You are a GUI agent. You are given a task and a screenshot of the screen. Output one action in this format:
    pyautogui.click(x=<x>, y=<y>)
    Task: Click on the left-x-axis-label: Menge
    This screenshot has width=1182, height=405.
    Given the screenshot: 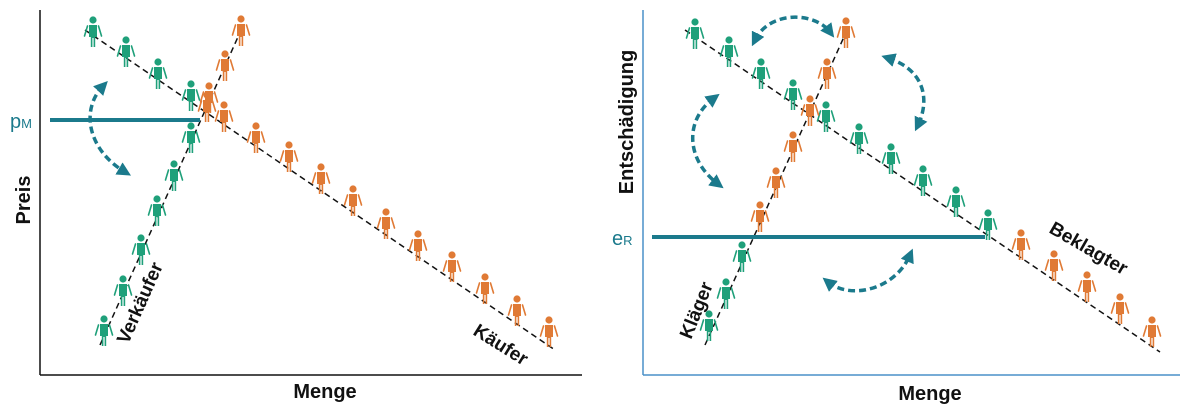 What is the action you would take?
    pyautogui.click(x=324, y=392)
    